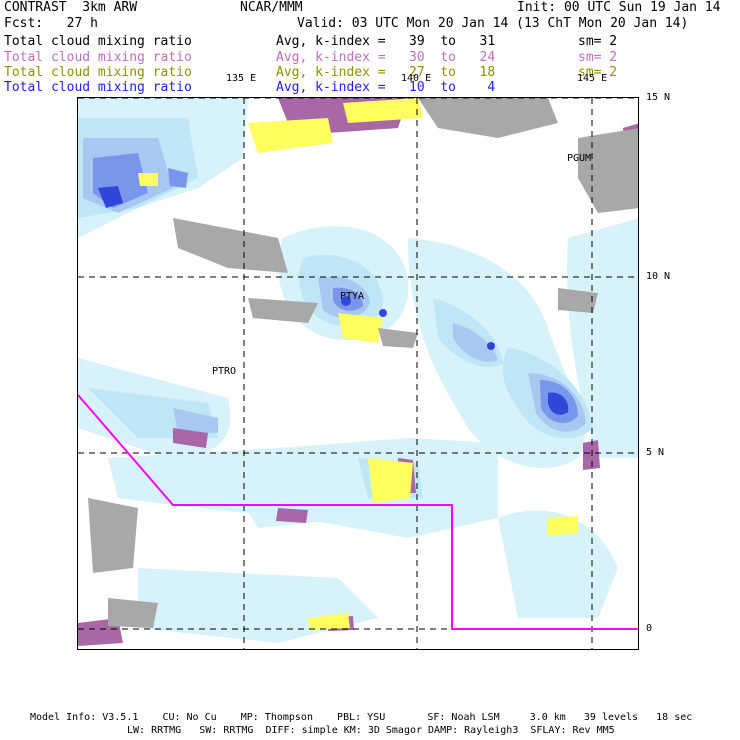 This screenshot has width=740, height=740. I want to click on legend-sm-3: sm= 2, so click(598, 72).